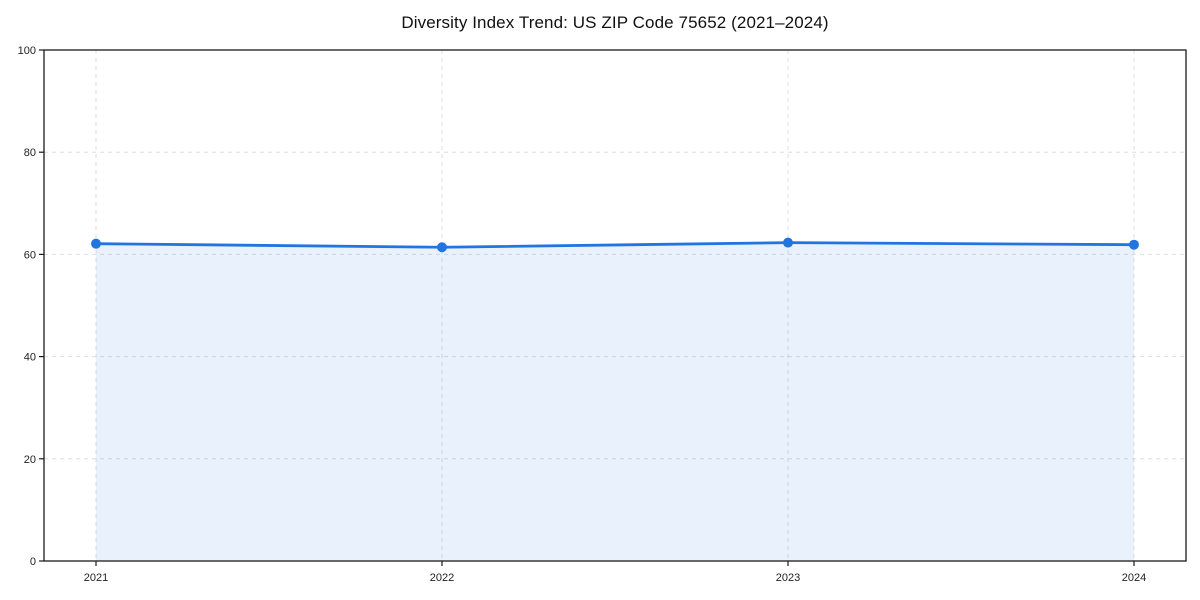 The image size is (1200, 600). Describe the element at coordinates (96, 578) in the screenshot. I see `x-tick-label: 2021` at that location.